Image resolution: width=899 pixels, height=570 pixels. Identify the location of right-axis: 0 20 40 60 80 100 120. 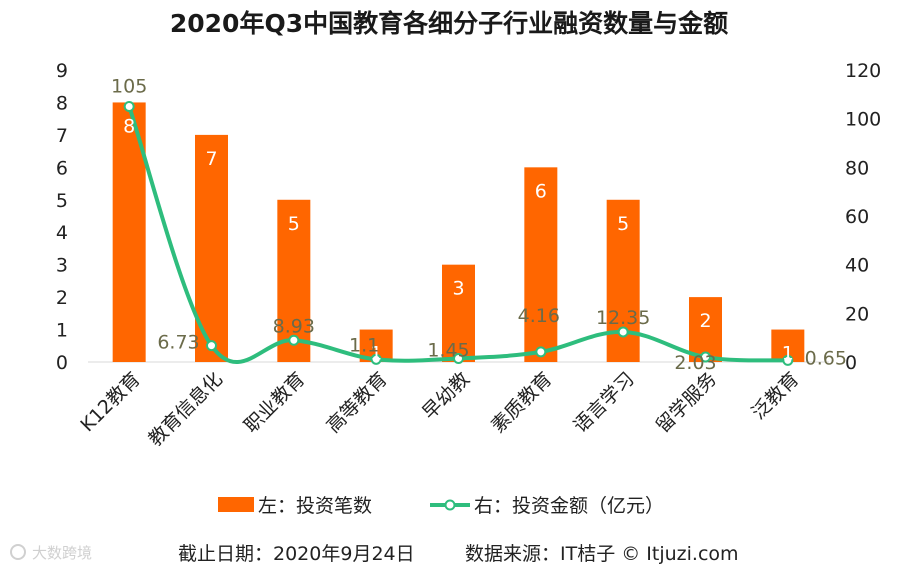
(863, 217).